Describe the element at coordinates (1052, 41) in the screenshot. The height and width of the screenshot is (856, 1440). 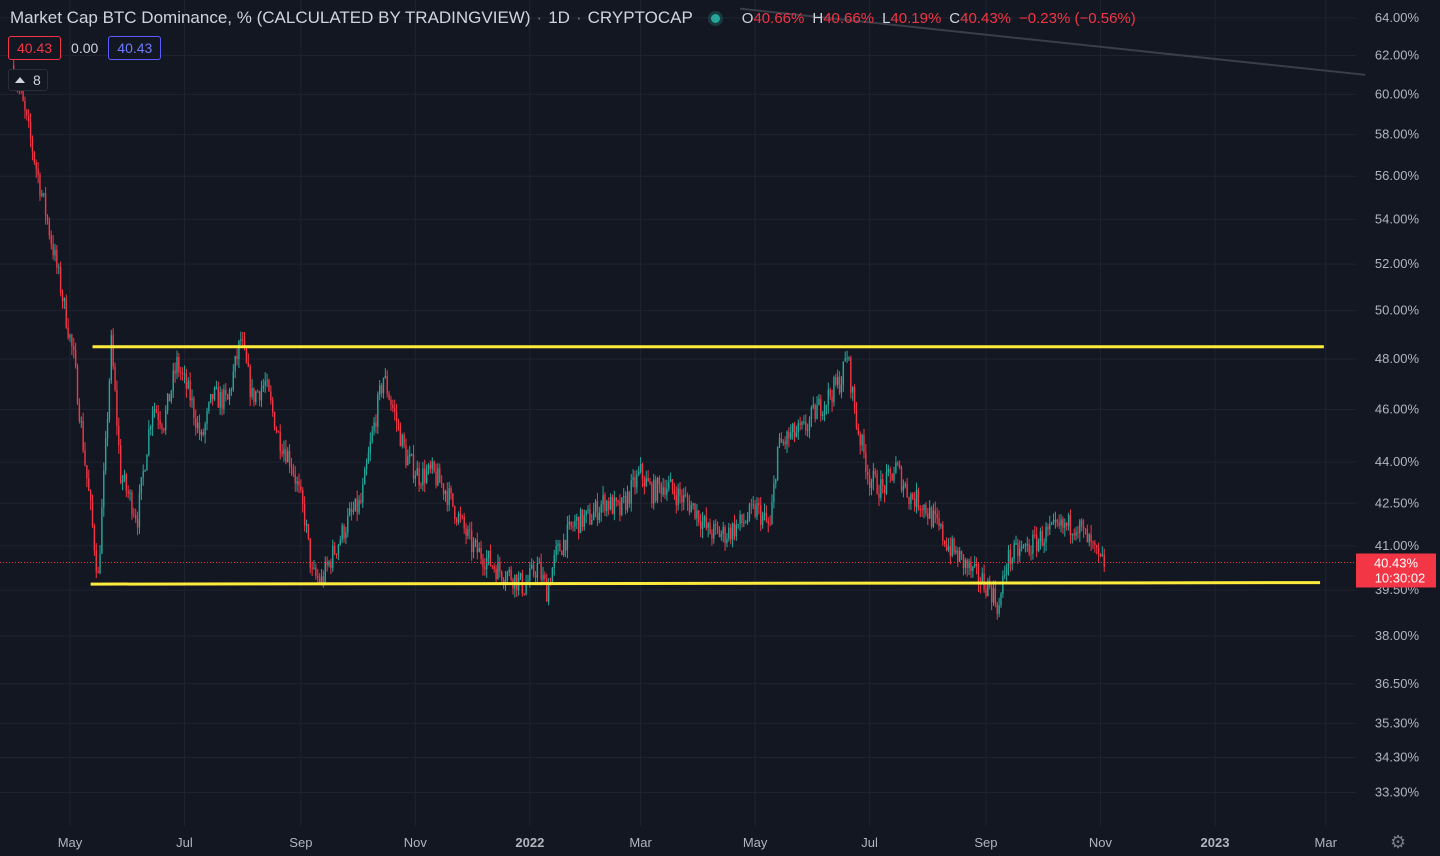
I see `trend-line` at that location.